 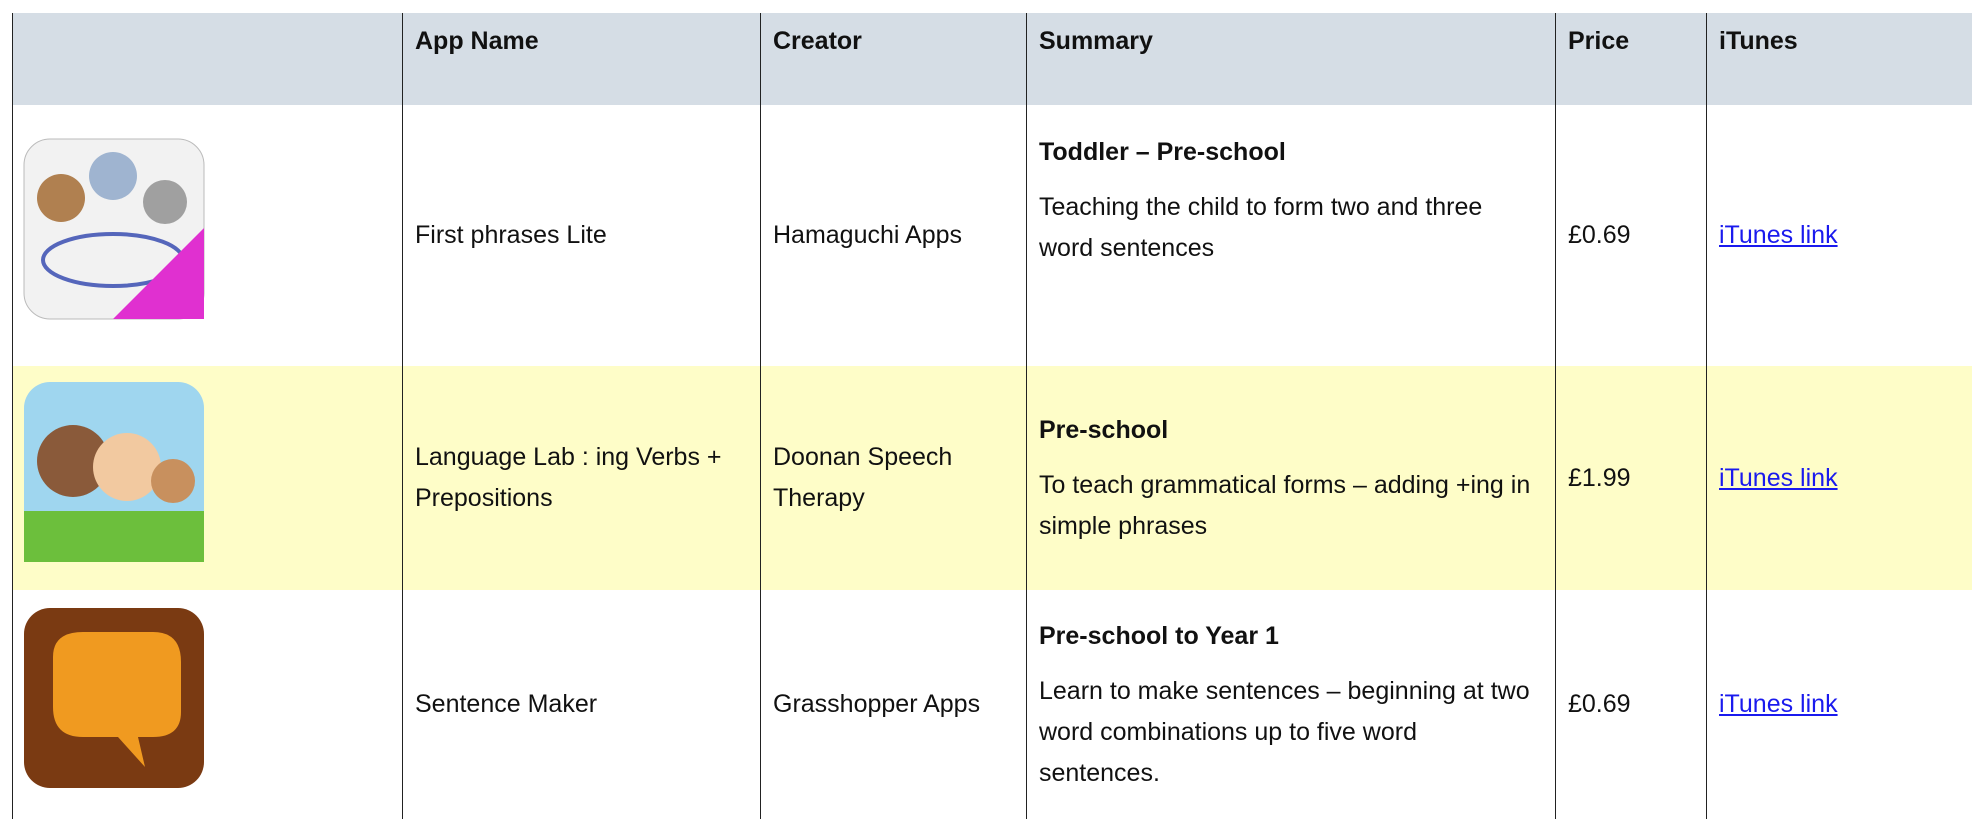 I want to click on header-cell: Creator, so click(x=894, y=59).